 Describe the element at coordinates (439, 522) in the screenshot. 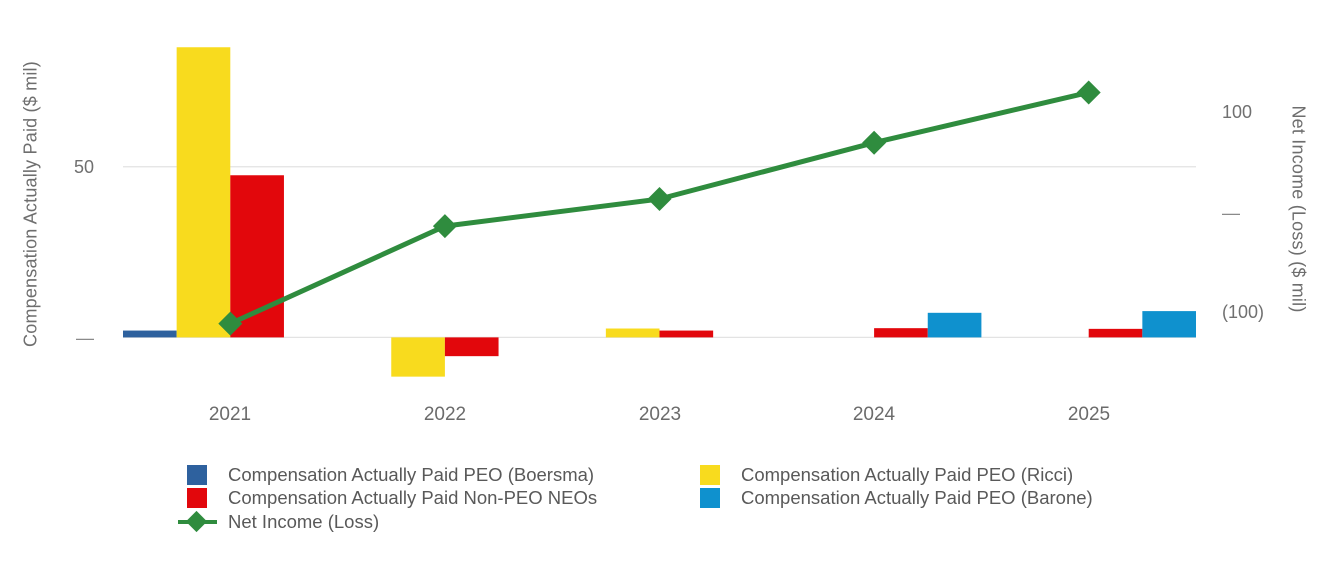

I see `legend-item-net-income: Net Income (Loss)` at that location.